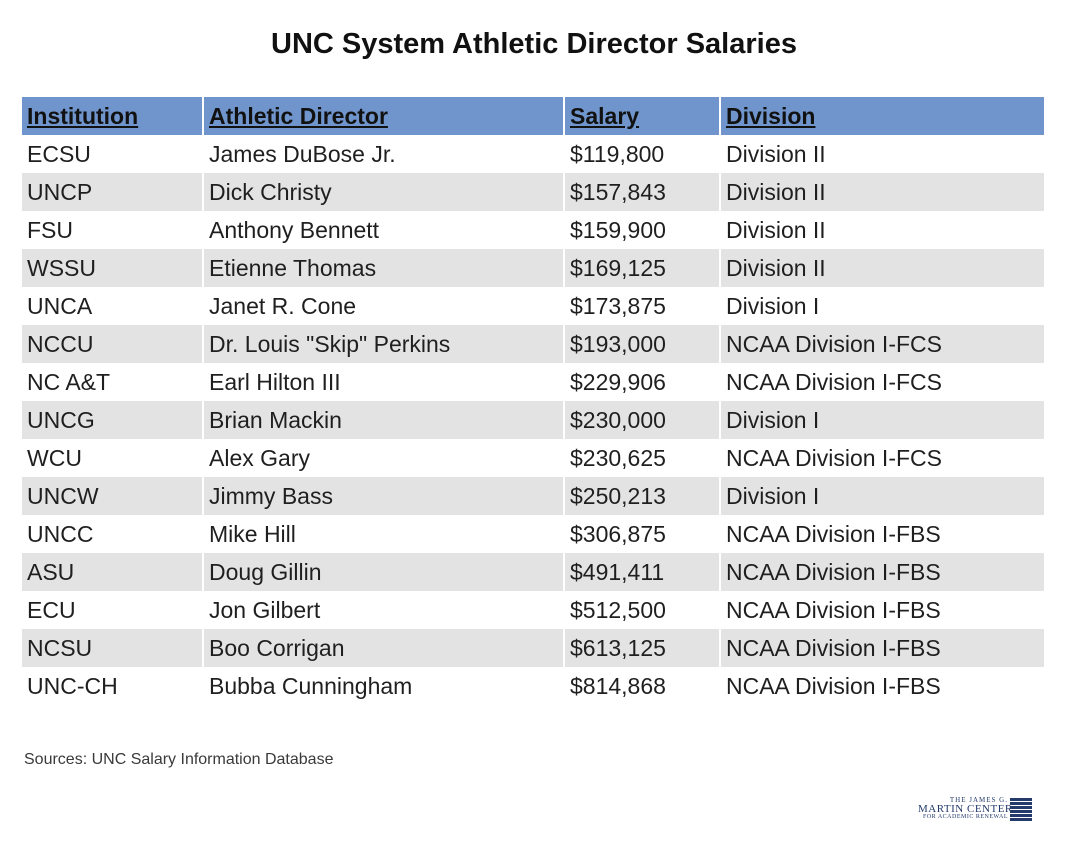  I want to click on cell-athletic-director: Boo Corrigan, so click(383, 648).